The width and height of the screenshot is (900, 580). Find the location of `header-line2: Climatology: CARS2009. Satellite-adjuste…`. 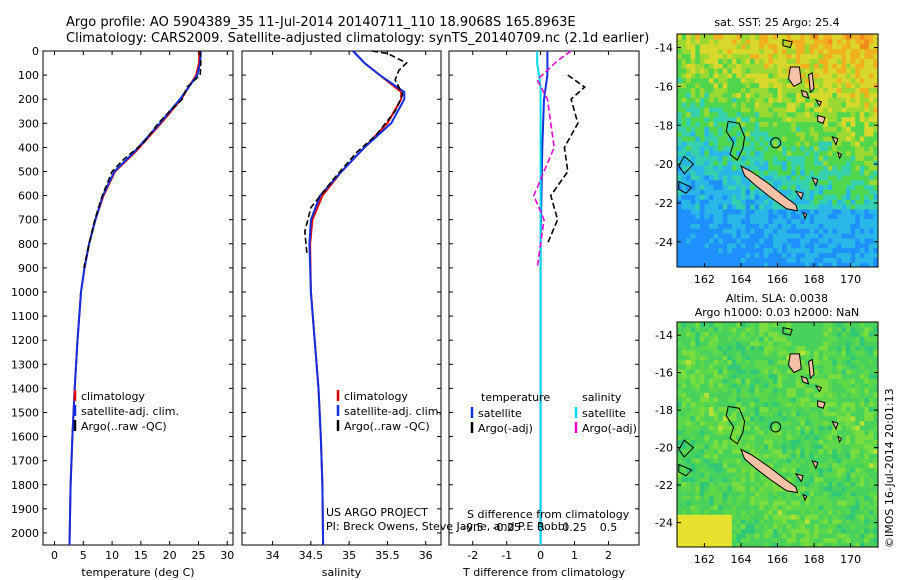

header-line2: Climatology: CARS2009. Satellite-adjuste… is located at coordinates (357, 38).